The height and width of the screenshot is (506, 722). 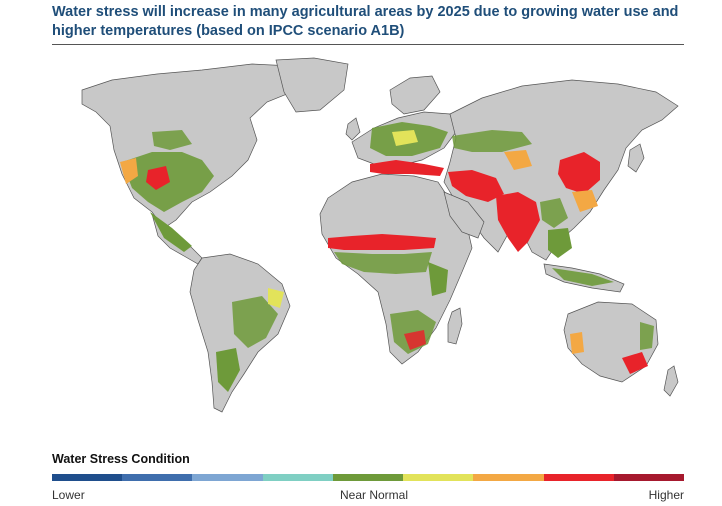 I want to click on region-china-green, so click(x=554, y=213).